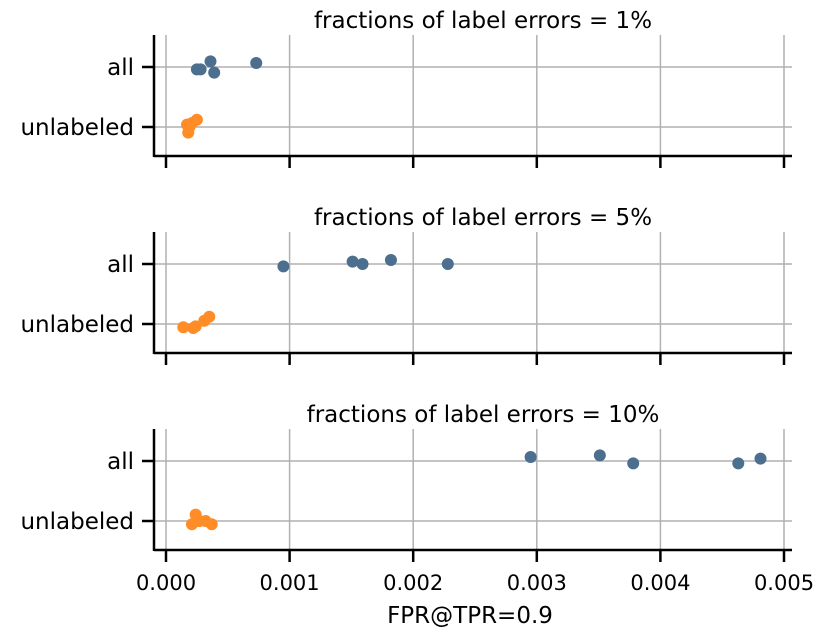 This screenshot has height=641, width=831. Describe the element at coordinates (784, 583) in the screenshot. I see `x-tick-label: 0.005` at that location.